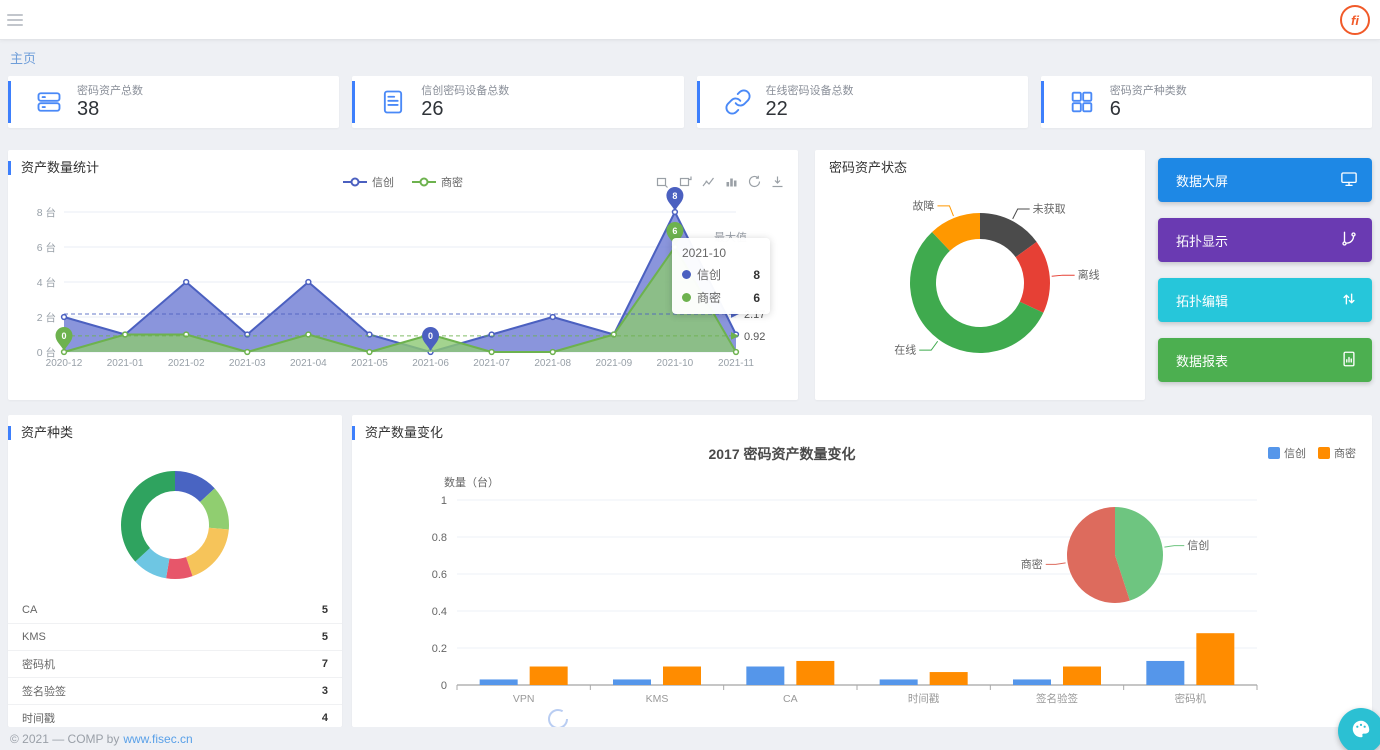 The image size is (1380, 750). Describe the element at coordinates (174, 102) in the screenshot. I see `stat-card-total-assets: 密码资产总数 38` at that location.